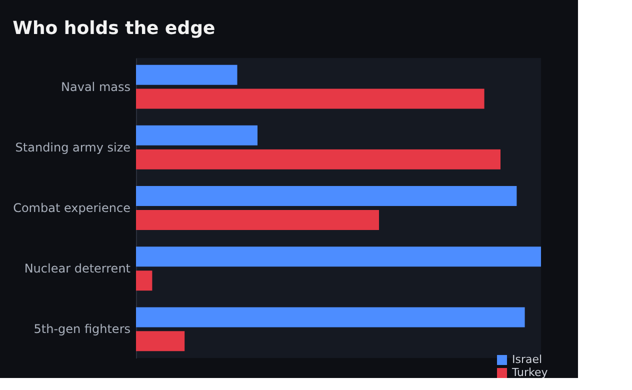 This screenshot has width=632, height=390. Describe the element at coordinates (529, 372) in the screenshot. I see `legend-label: Turkey` at that location.